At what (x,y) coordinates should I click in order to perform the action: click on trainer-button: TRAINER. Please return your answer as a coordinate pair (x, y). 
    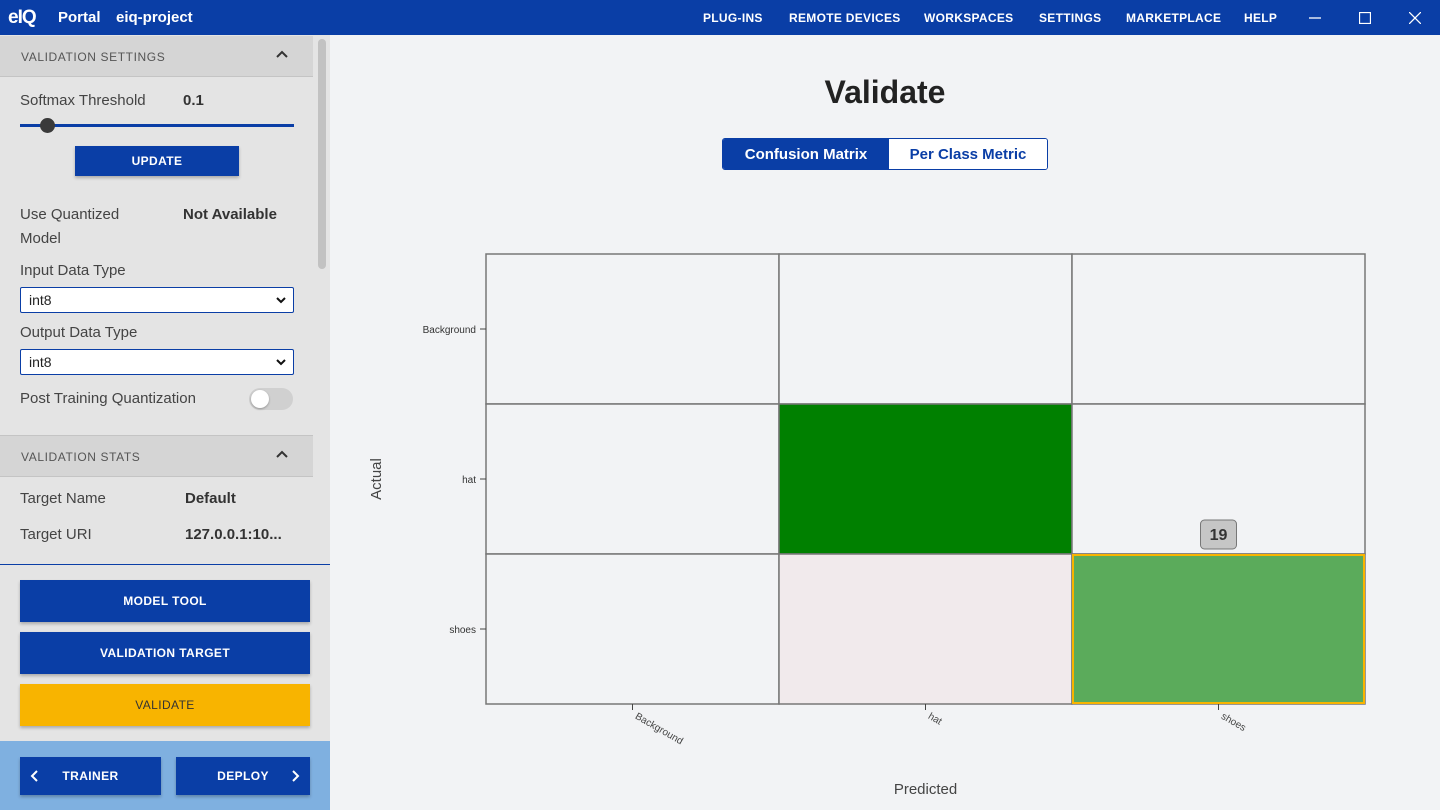
    Looking at the image, I should click on (90, 776).